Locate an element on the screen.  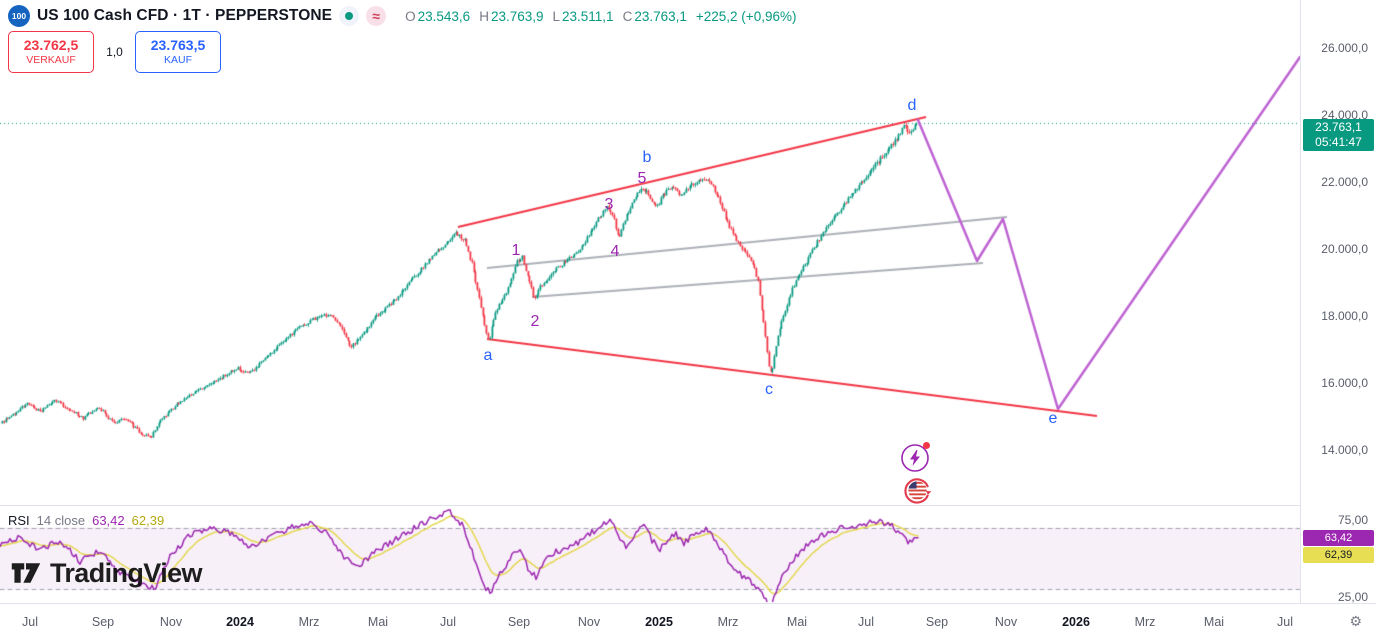
alert-lightning-icon is located at coordinates (915, 457).